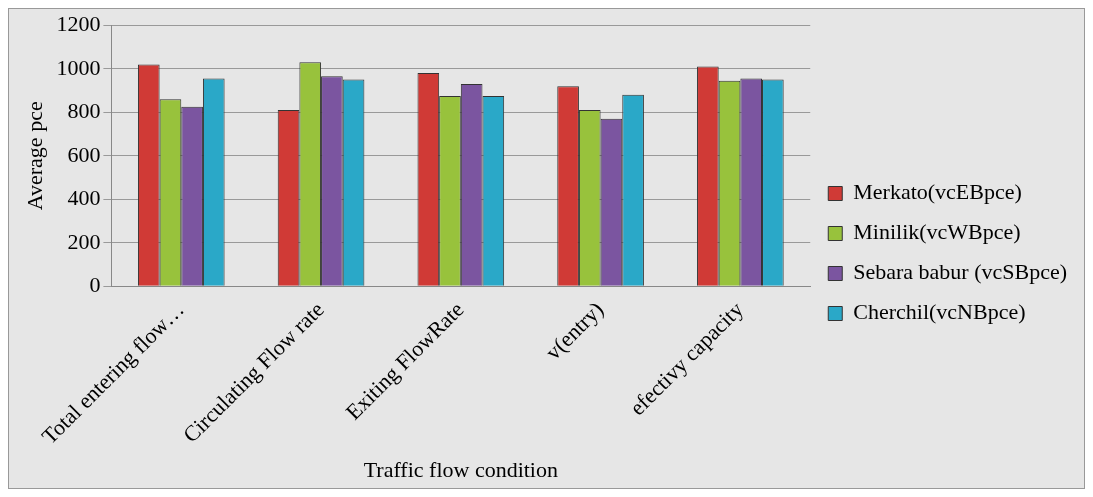 The image size is (1093, 497). Describe the element at coordinates (84, 111) in the screenshot. I see `y-tick-label: 800` at that location.